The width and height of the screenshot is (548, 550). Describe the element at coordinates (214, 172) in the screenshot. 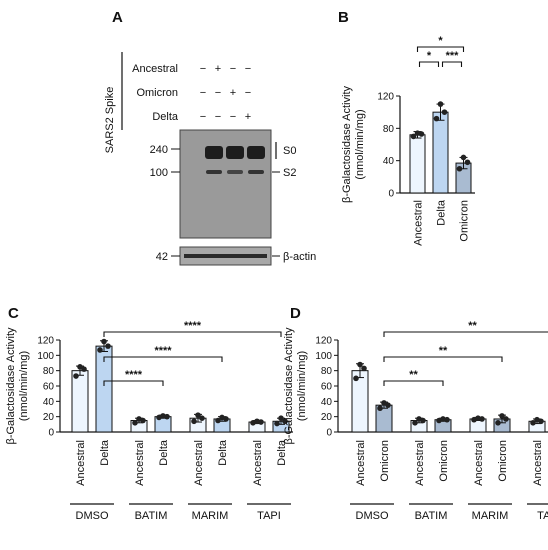

I see `s2-band-lane2` at that location.